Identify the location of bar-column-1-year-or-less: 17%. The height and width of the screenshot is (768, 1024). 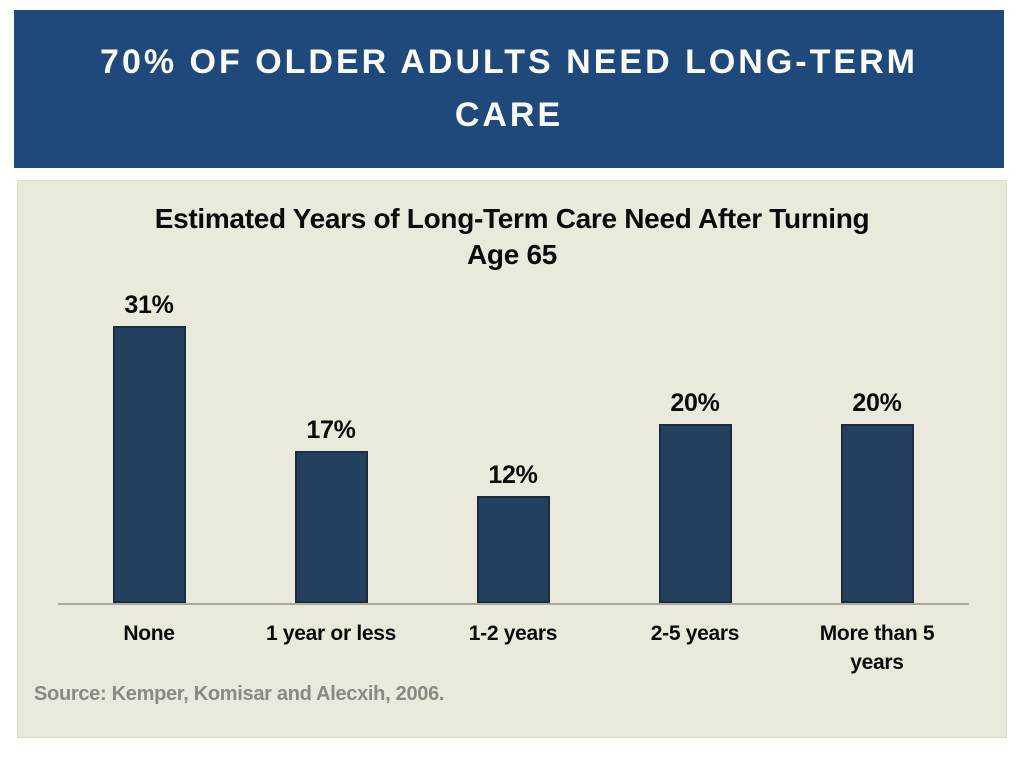
(331, 443).